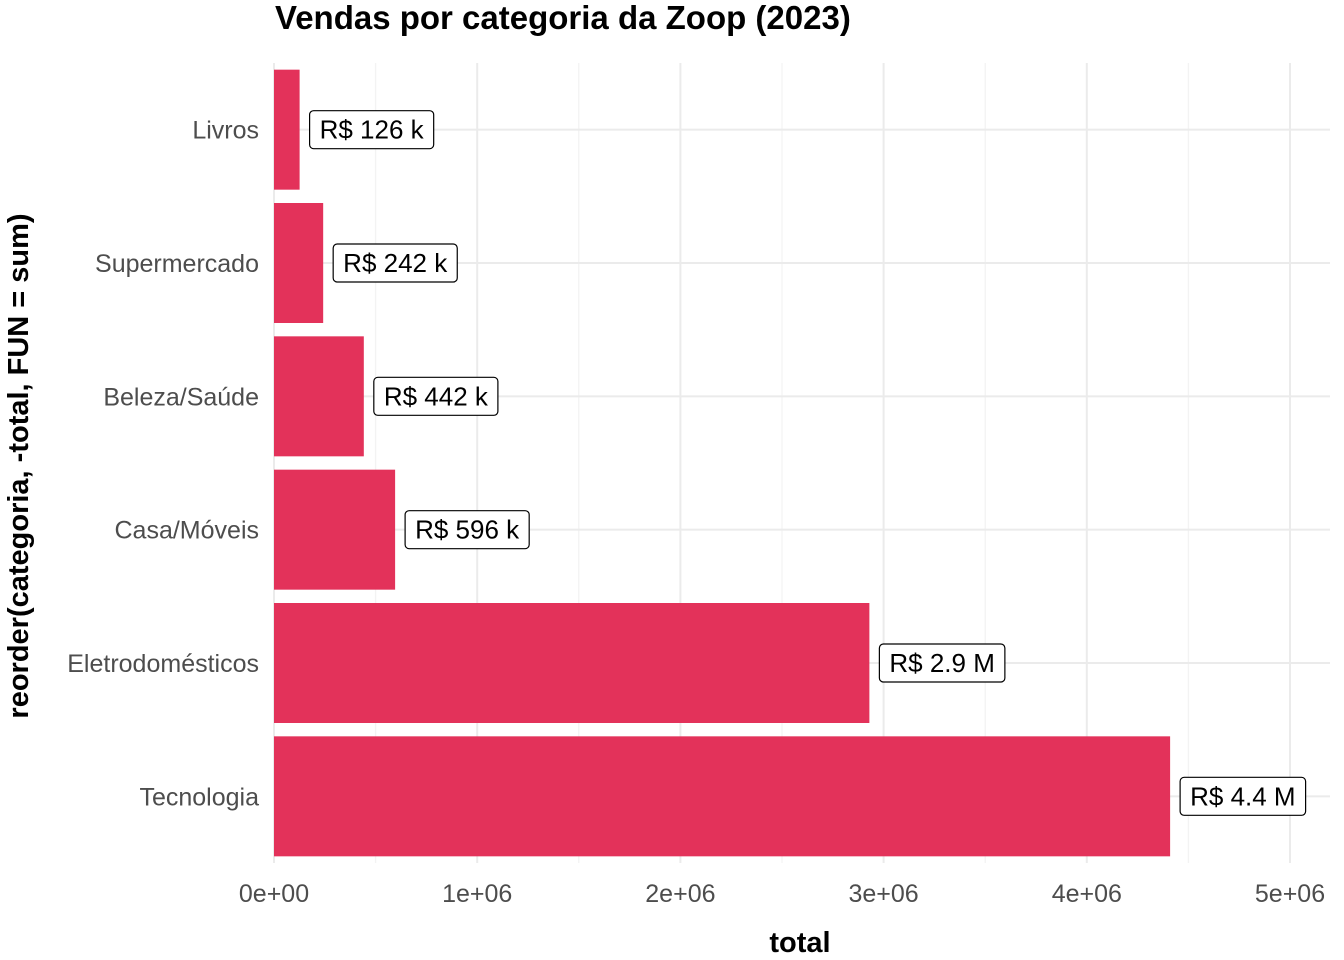  I want to click on x-tick-label: 3e+06, so click(883, 894).